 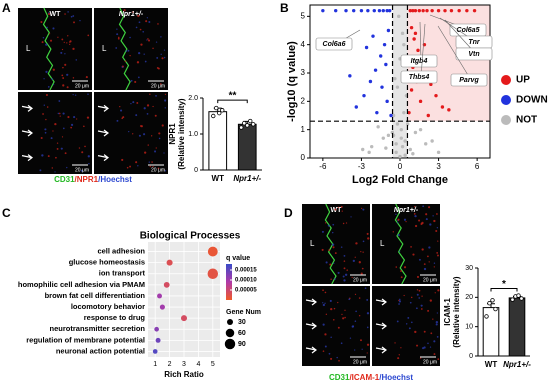 I want to click on elastic-lamina, so click(x=48, y=49).